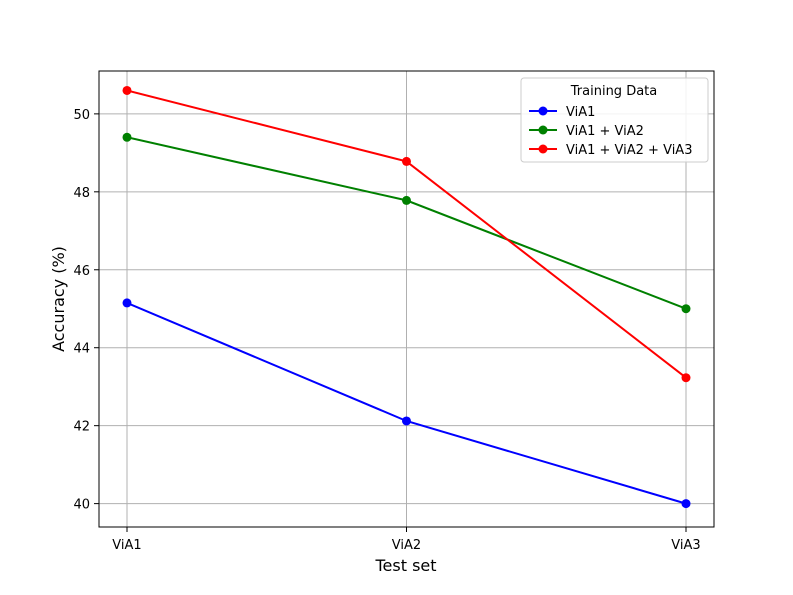  Describe the element at coordinates (613, 91) in the screenshot. I see `legend-title: Training Data` at that location.